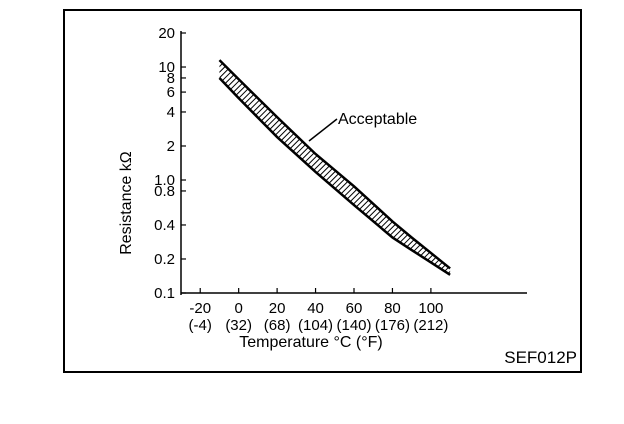 The height and width of the screenshot is (424, 624). What do you see at coordinates (238, 308) in the screenshot?
I see `x-tick-label: 0` at bounding box center [238, 308].